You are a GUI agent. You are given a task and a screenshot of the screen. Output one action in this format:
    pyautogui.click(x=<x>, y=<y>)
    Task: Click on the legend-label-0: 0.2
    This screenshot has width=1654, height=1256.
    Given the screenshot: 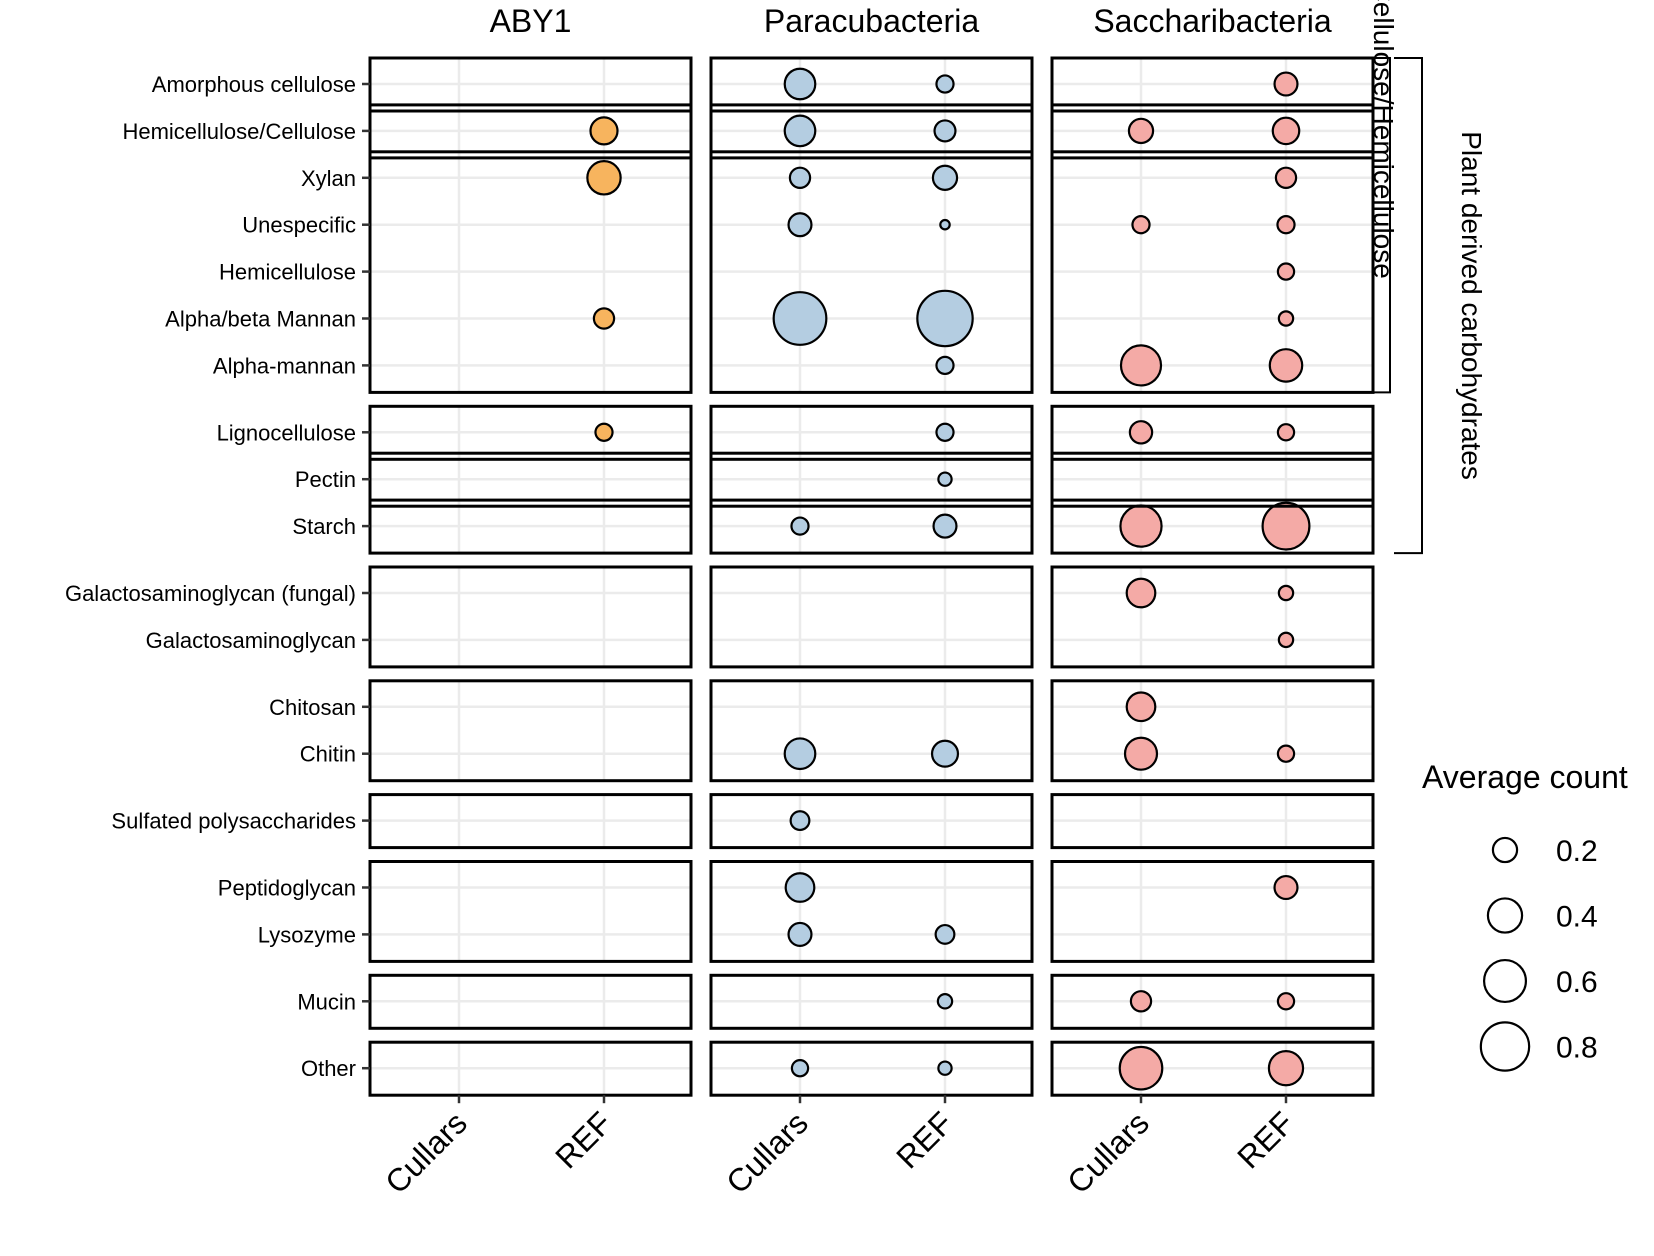 What is the action you would take?
    pyautogui.click(x=1577, y=851)
    